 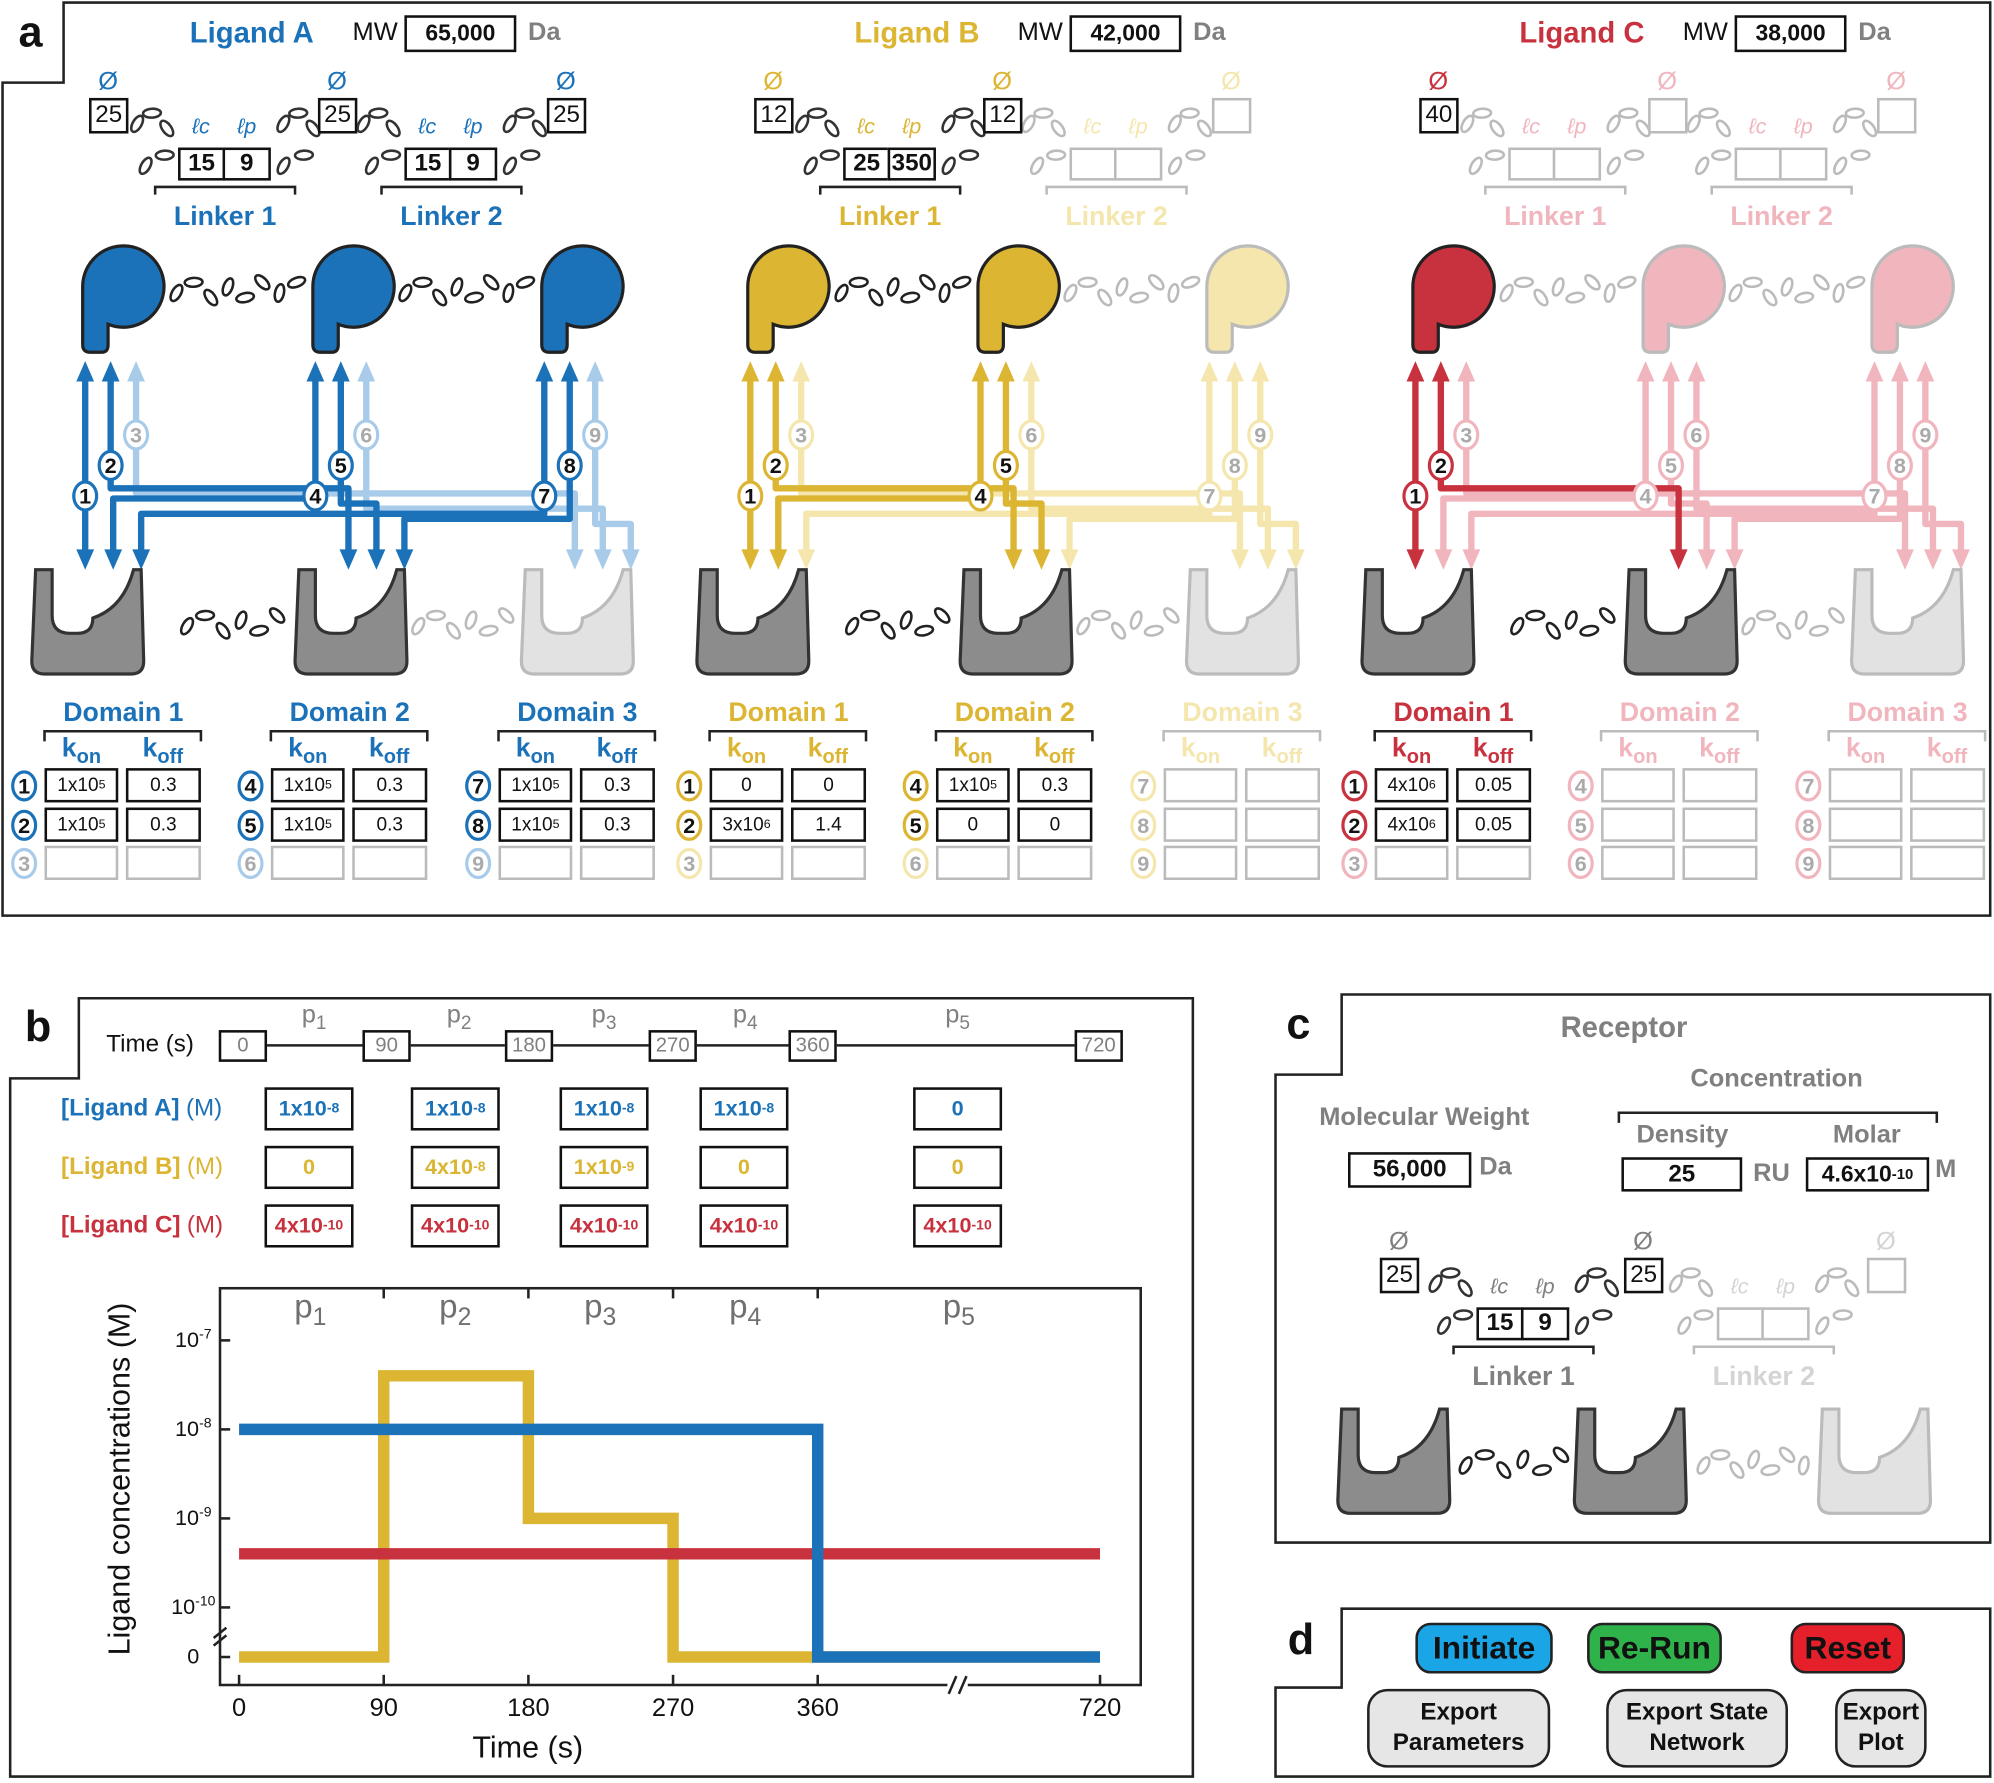 I want to click on molecular-weight-field: 38,000, so click(x=1790, y=34).